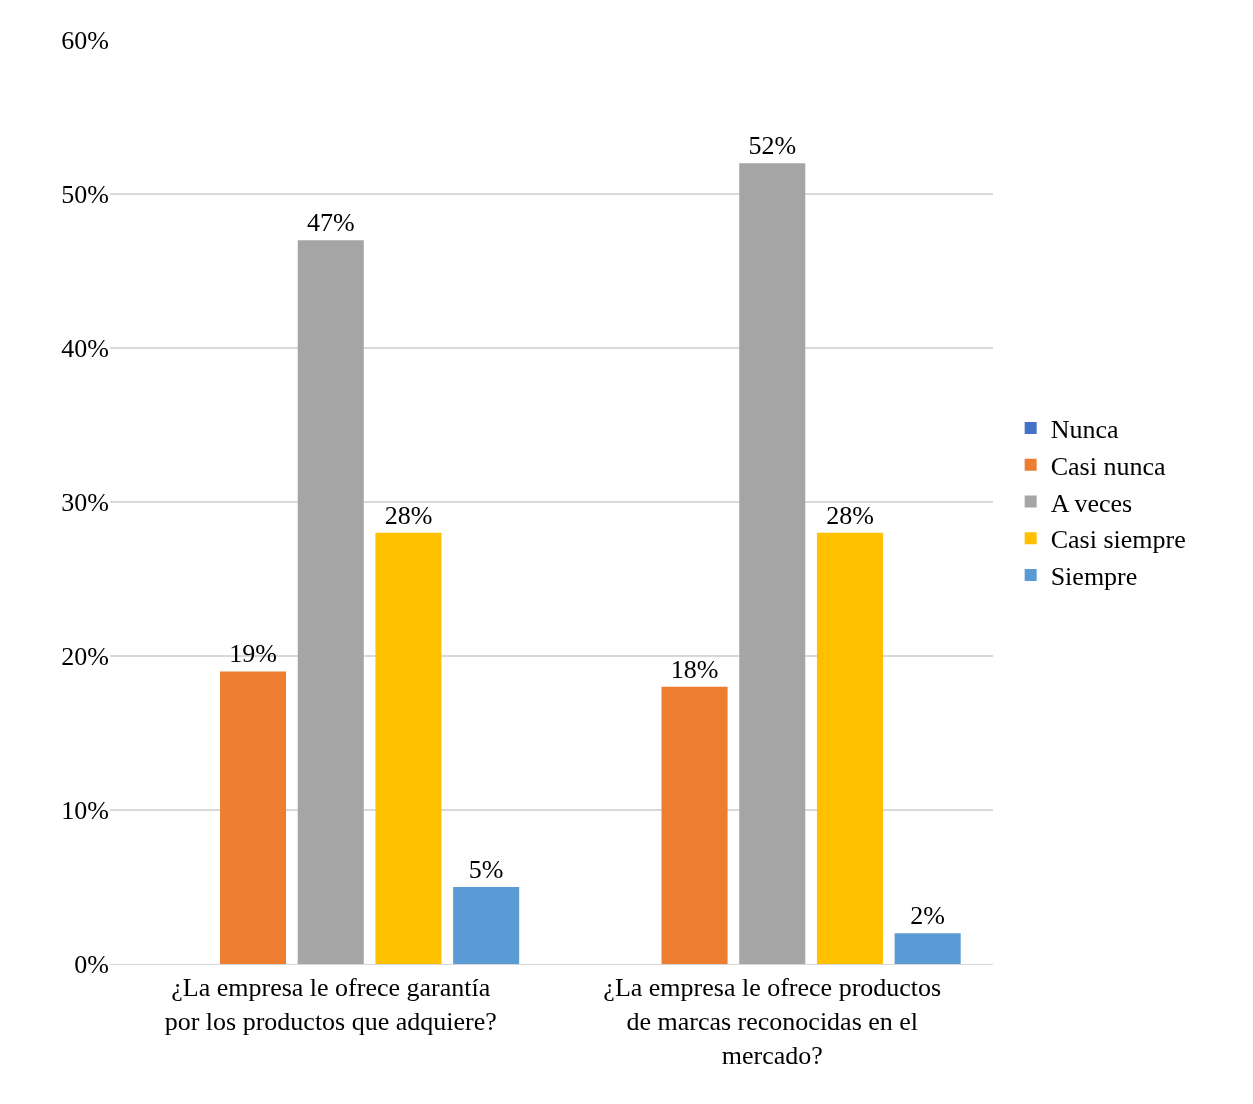  Describe the element at coordinates (694, 669) in the screenshot. I see `data-label: 18%` at that location.